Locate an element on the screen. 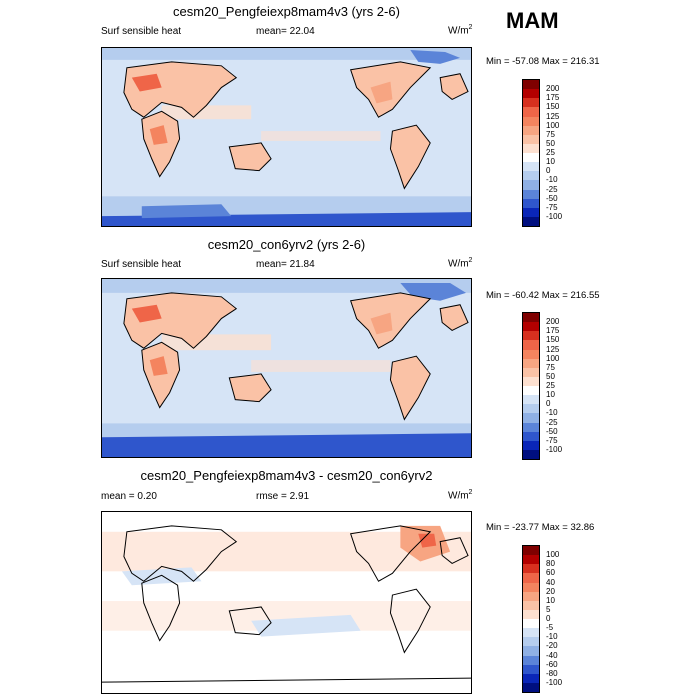 The image size is (700, 700). colorbar-tick-label: 5 is located at coordinates (548, 609).